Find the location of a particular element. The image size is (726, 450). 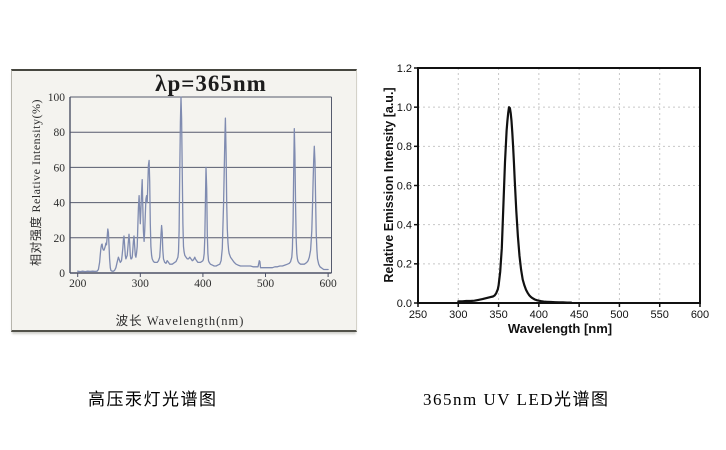

mercury-peak-wavelength-title: λp=365nm is located at coordinates (211, 83).